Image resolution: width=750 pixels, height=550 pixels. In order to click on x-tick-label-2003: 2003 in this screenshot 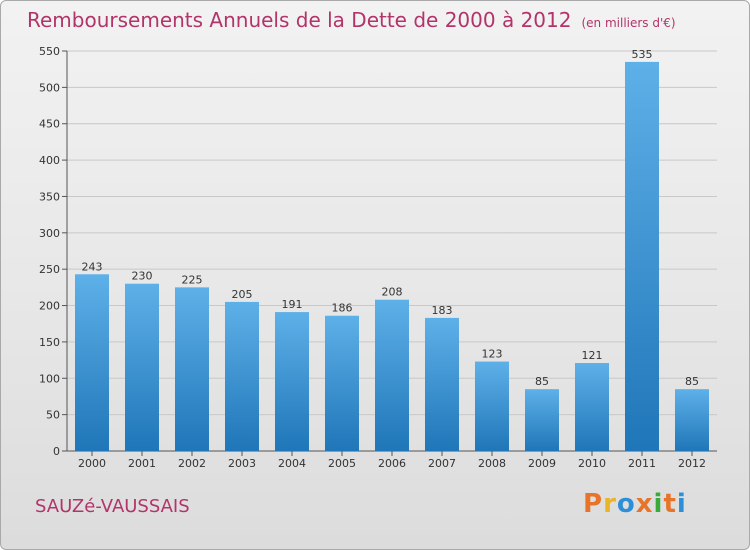, I will do `click(242, 463)`.